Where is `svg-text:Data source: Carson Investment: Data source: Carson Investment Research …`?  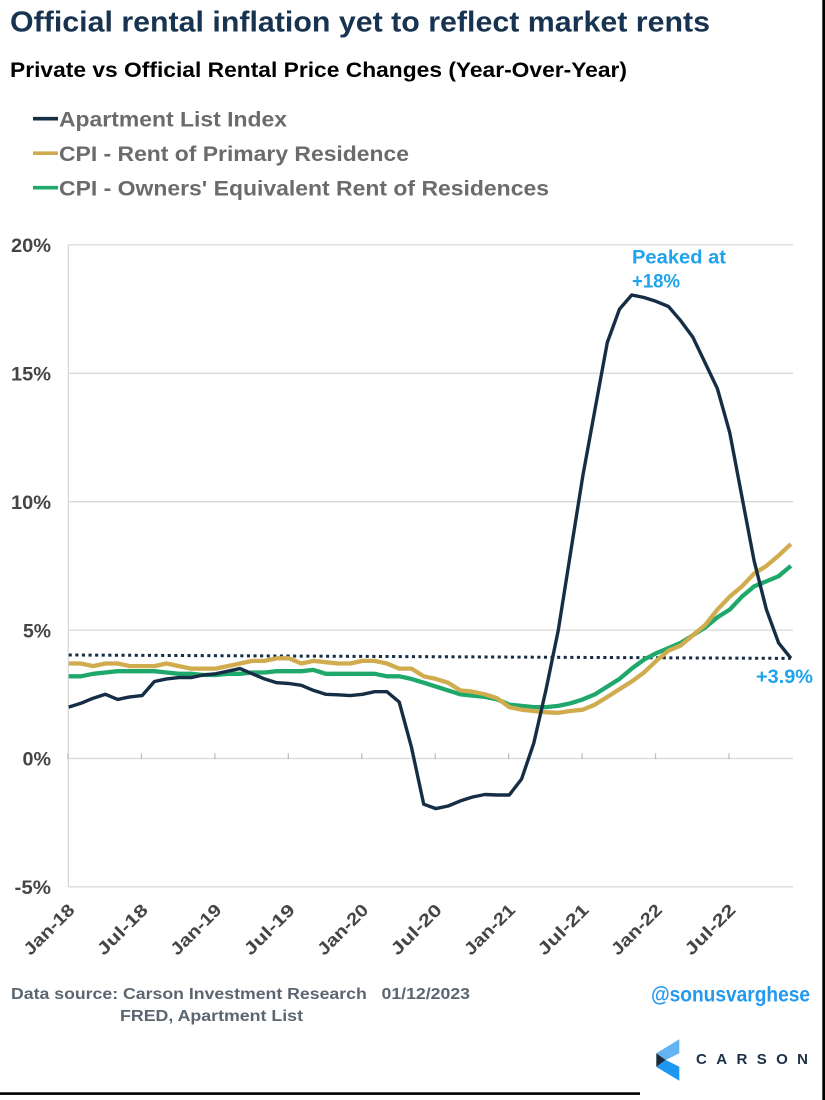 svg-text:Data source: Carson Investment: Data source: Carson Investment Research … is located at coordinates (240, 994).